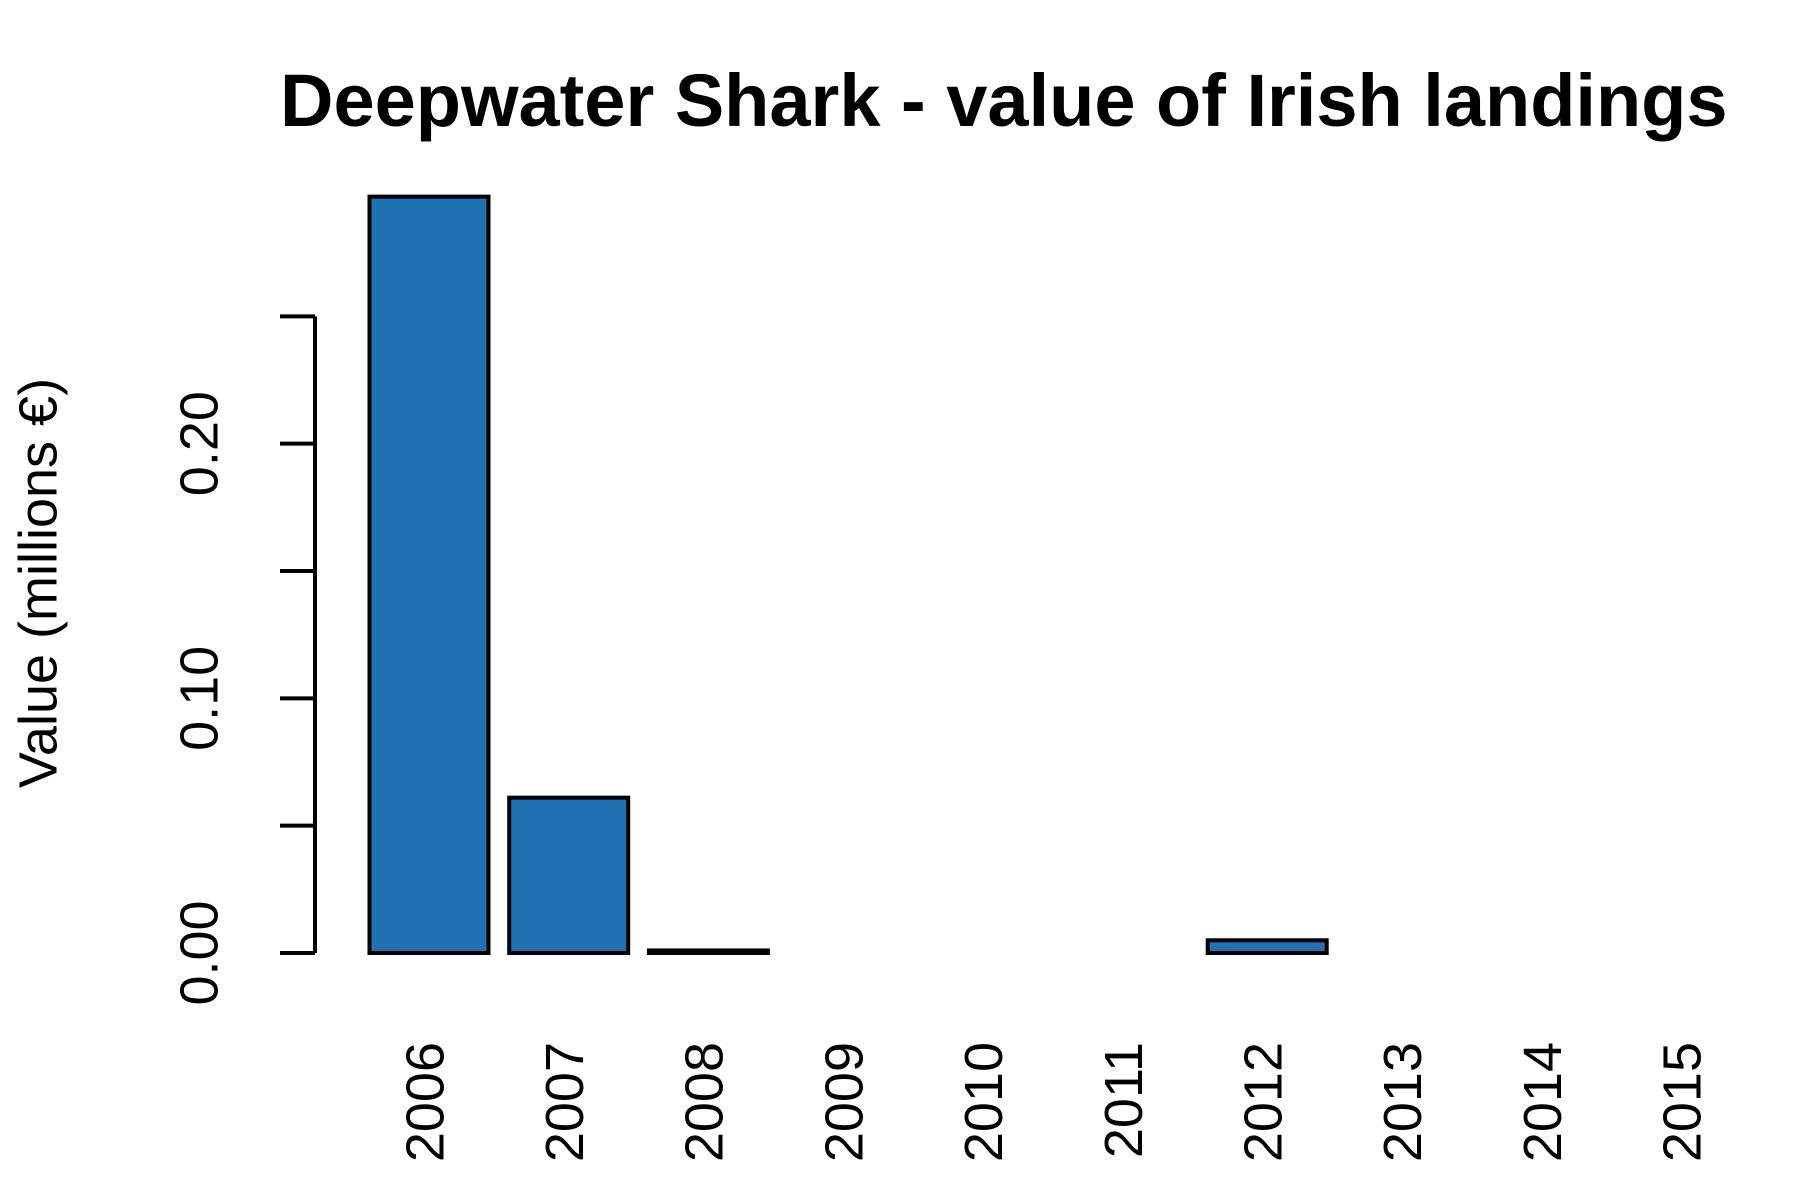 The image size is (1800, 1200). Describe the element at coordinates (1543, 1102) in the screenshot. I see `x-tick-label: 2014` at that location.